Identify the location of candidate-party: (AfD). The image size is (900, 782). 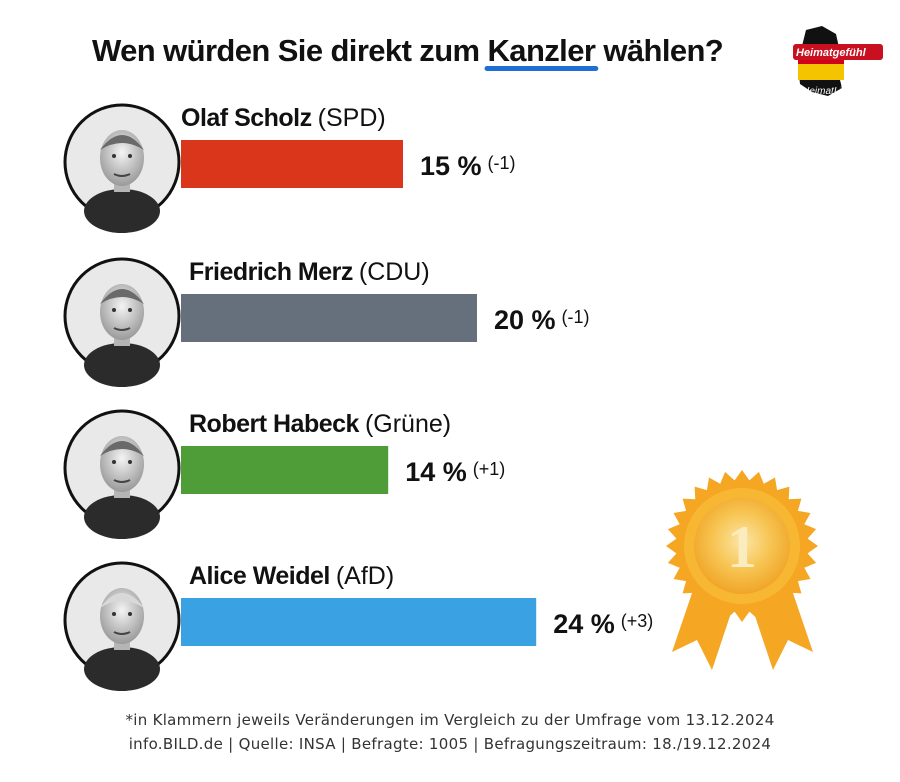
(365, 576).